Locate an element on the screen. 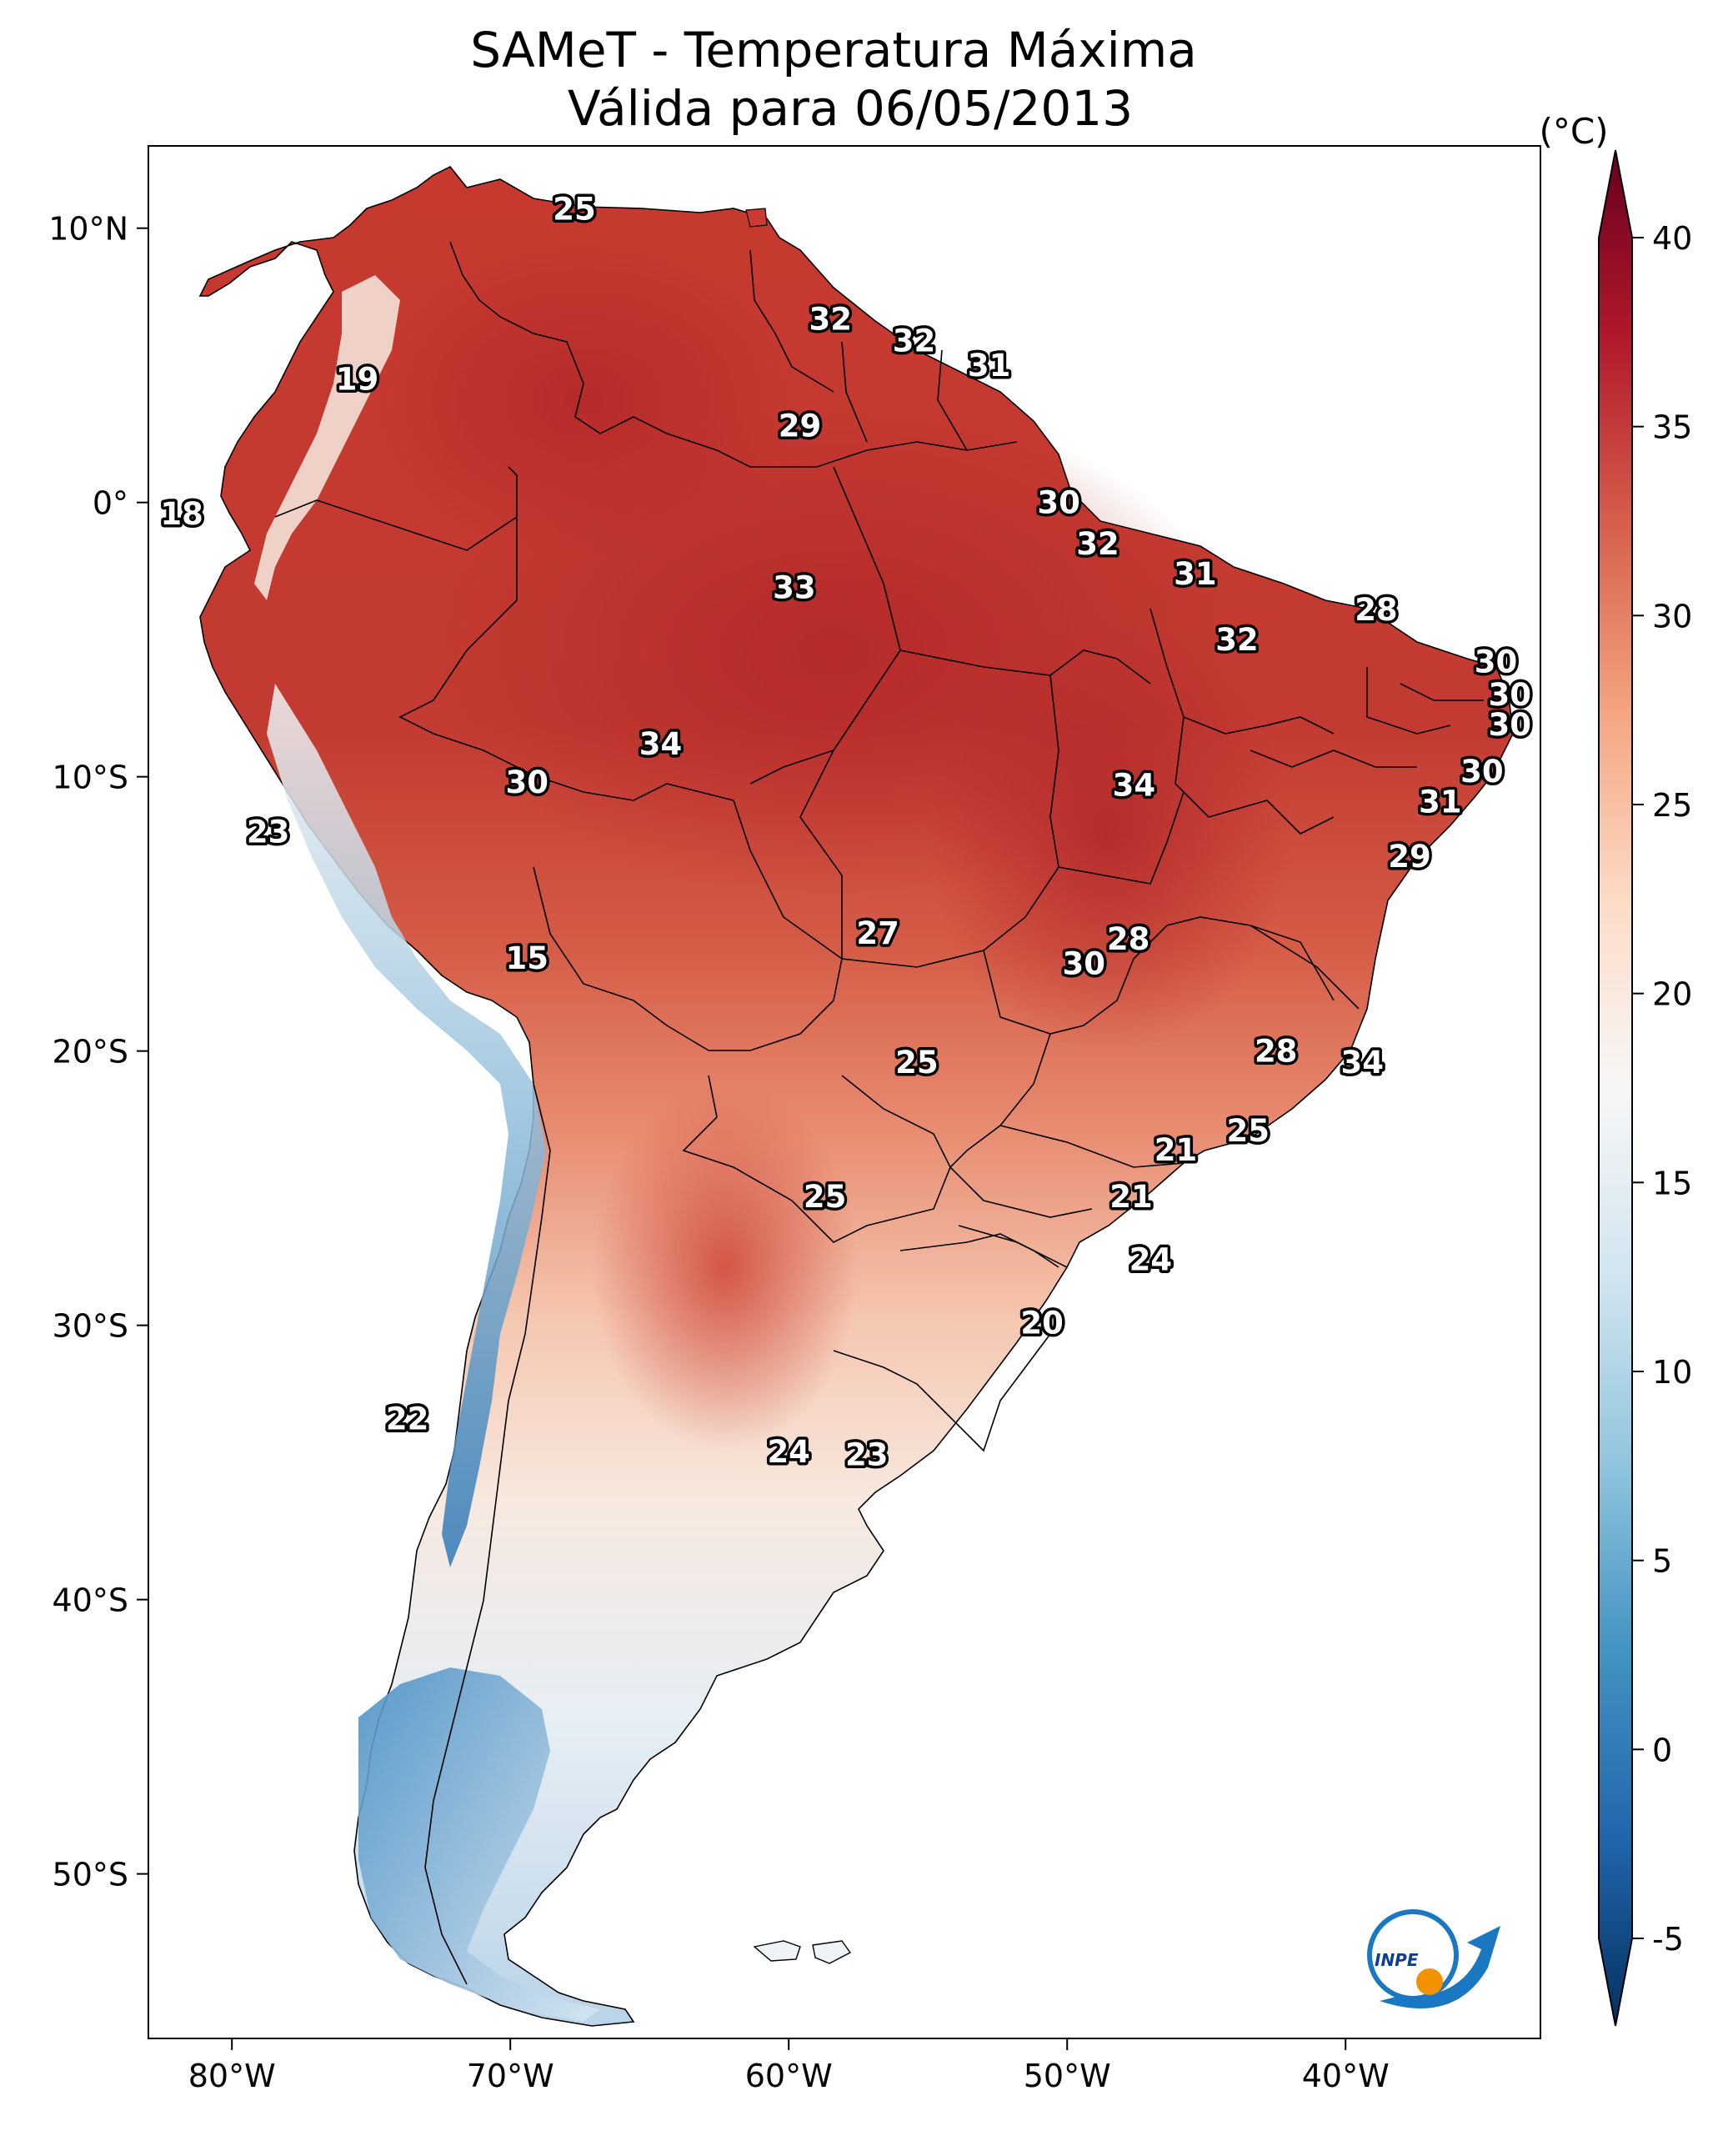  y-tick-label: 0° is located at coordinates (110, 503).